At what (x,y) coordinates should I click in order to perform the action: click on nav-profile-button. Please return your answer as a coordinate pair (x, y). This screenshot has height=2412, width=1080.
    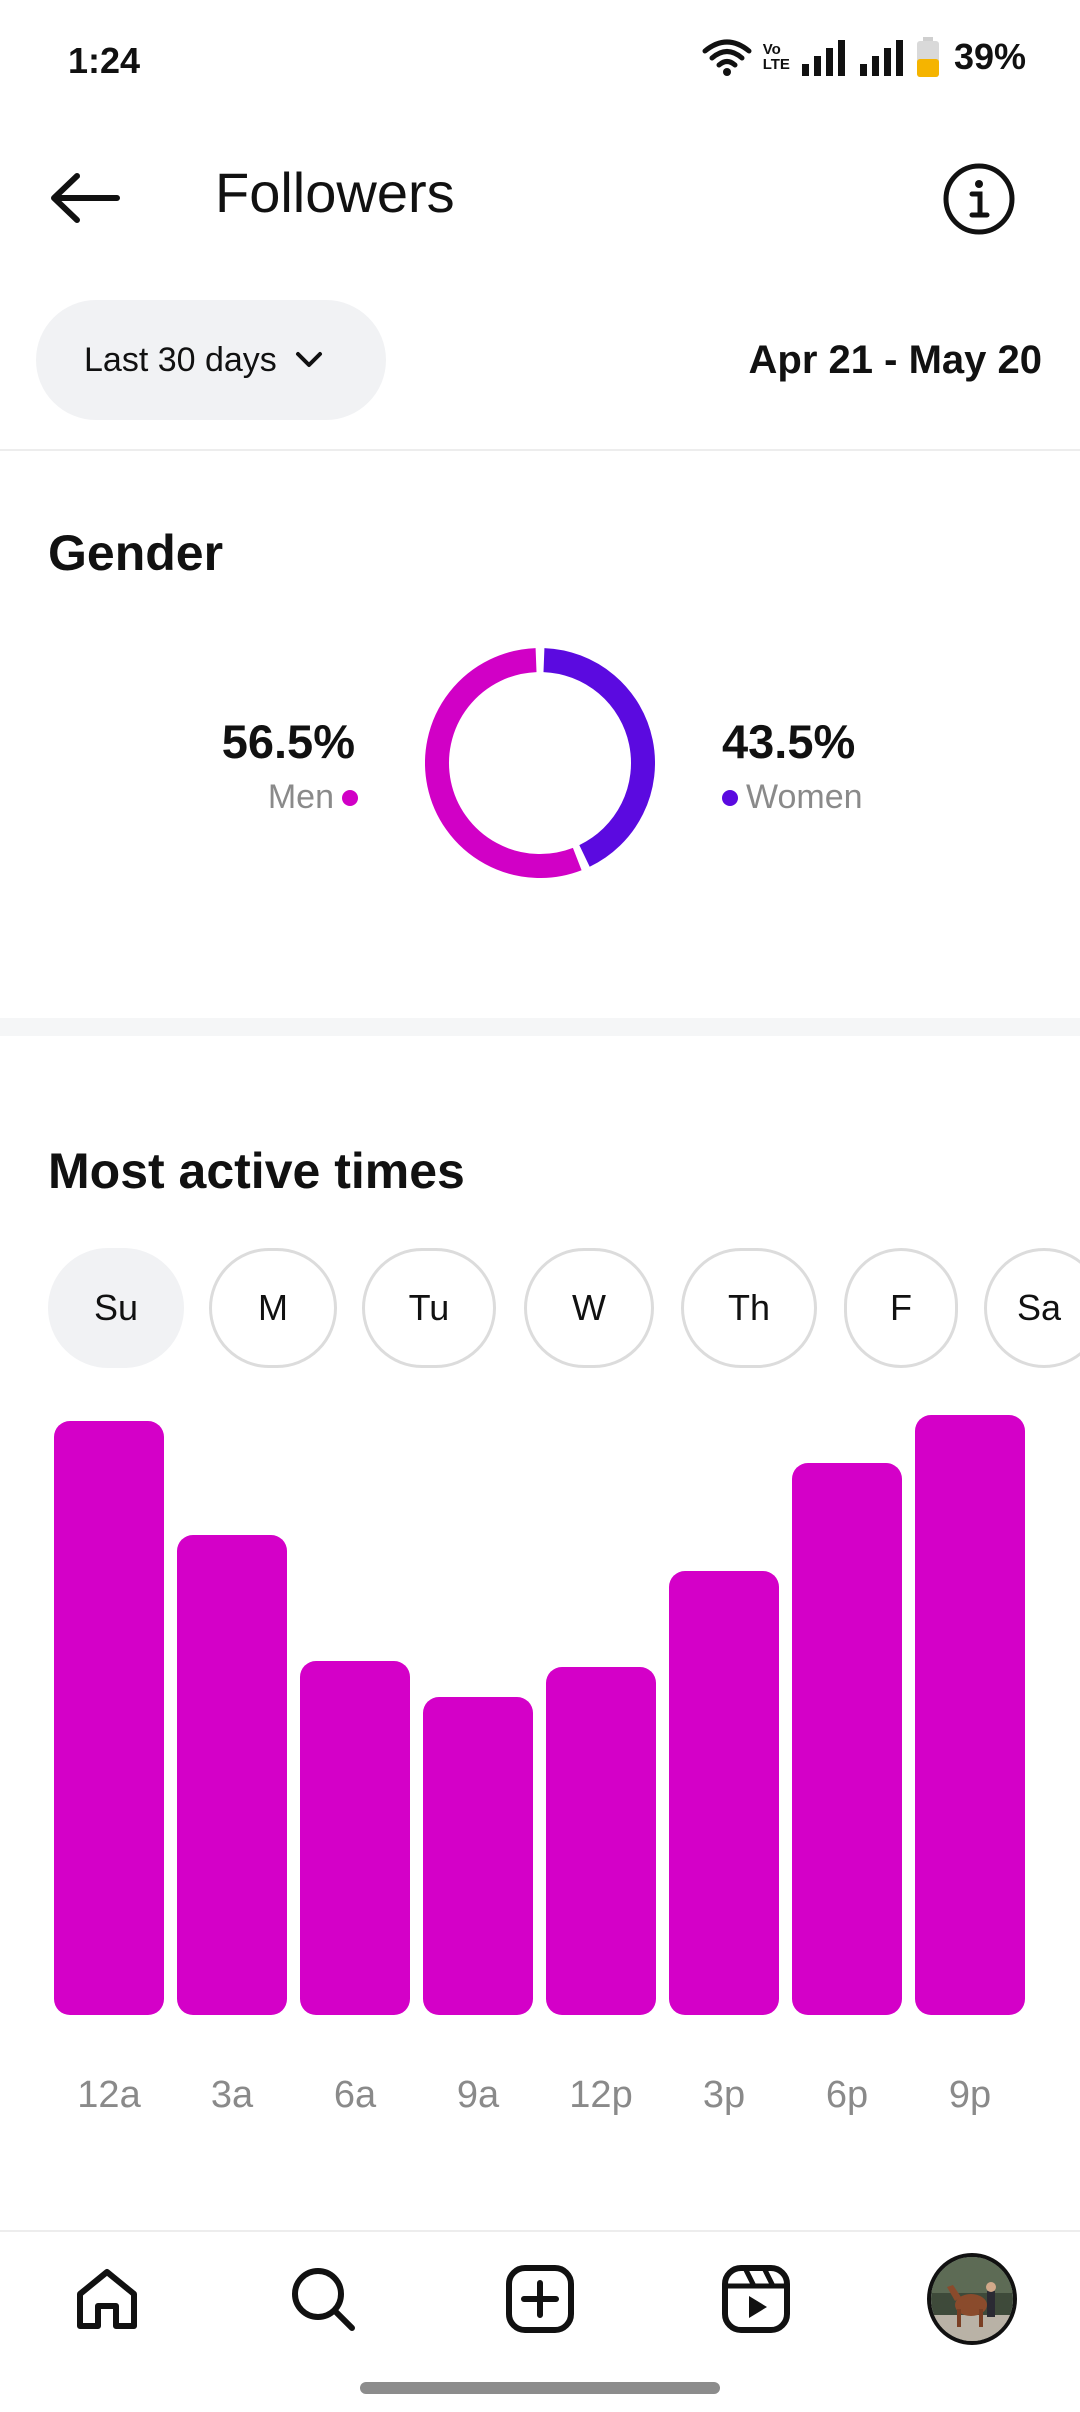
    Looking at the image, I should click on (972, 2299).